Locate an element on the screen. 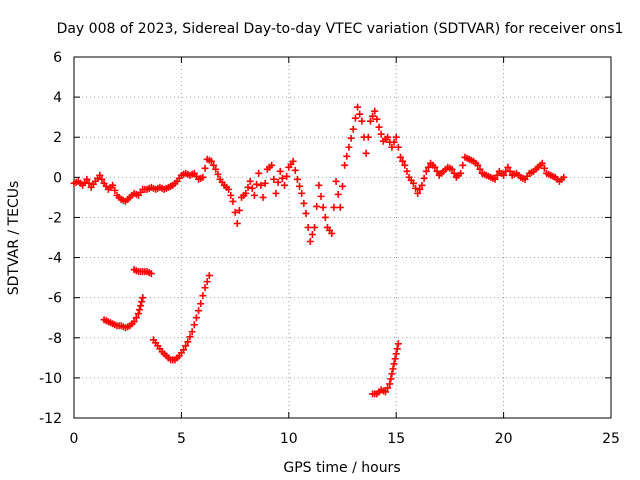 This screenshot has width=640, height=480. y-tick-label: -6 is located at coordinates (55, 299).